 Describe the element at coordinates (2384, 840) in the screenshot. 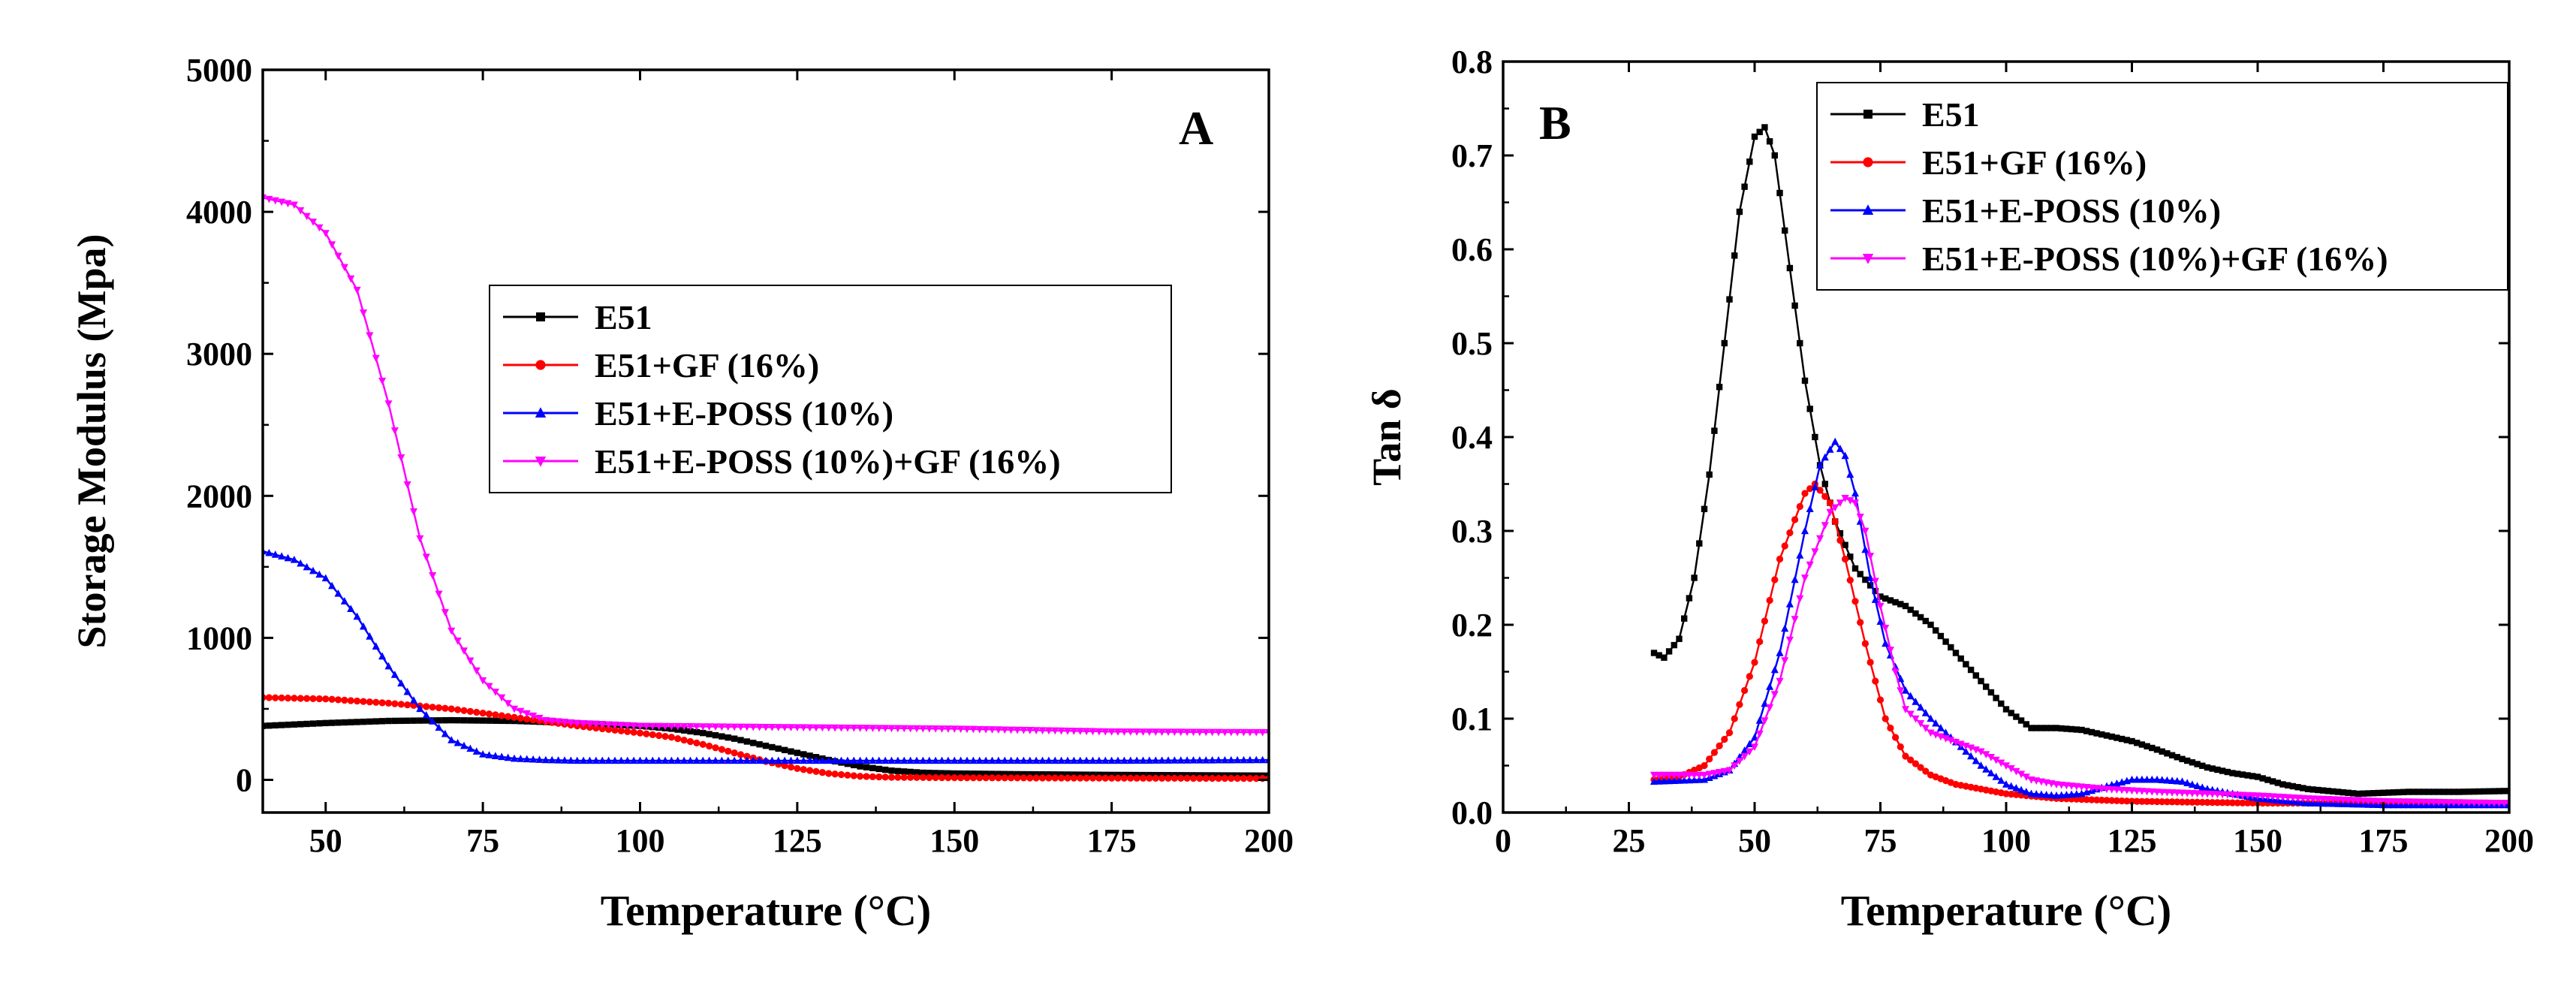

I see `x-tick-label: 175` at that location.